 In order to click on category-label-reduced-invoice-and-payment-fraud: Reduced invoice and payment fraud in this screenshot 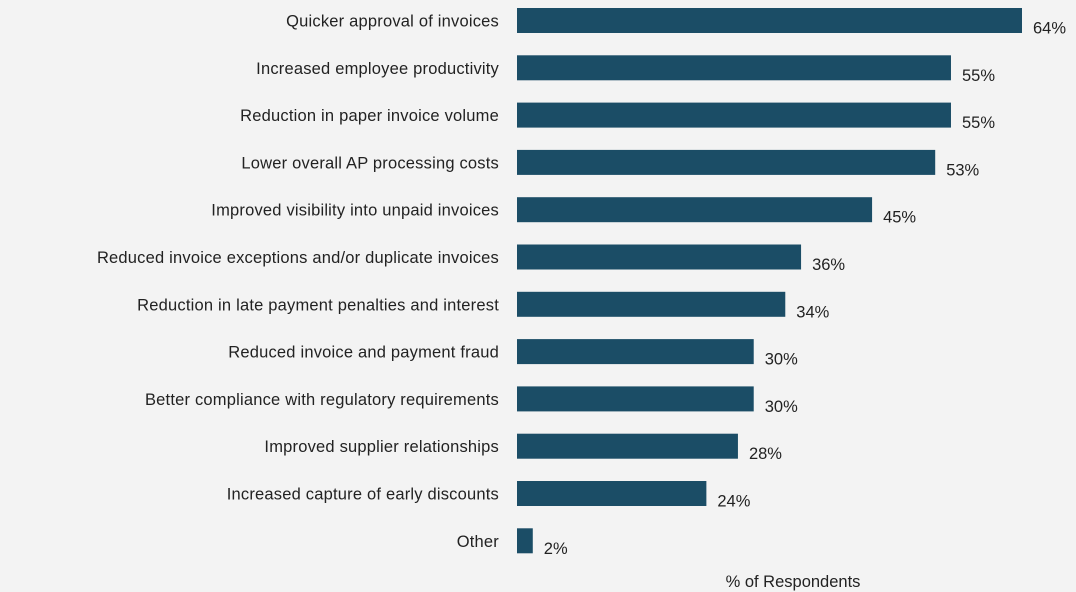, I will do `click(363, 353)`.